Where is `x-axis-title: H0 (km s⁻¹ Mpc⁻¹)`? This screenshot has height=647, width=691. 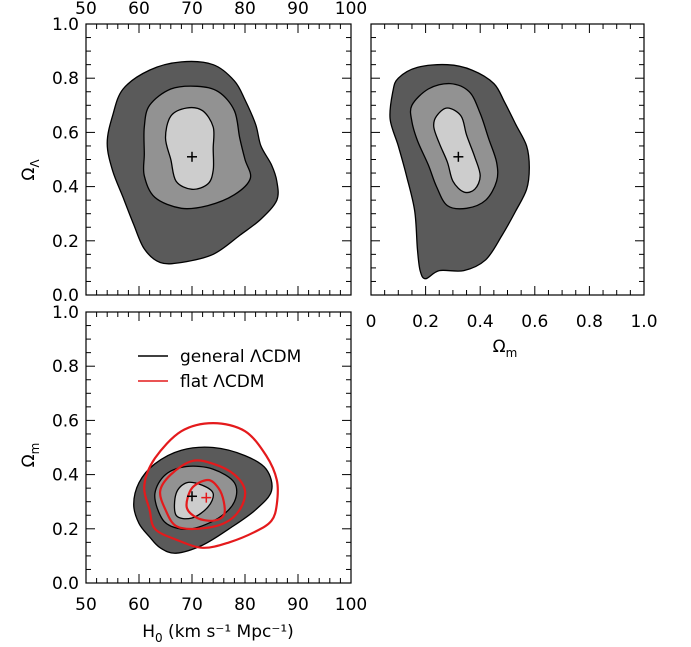
x-axis-title: H0 (km s⁻¹ Mpc⁻¹) is located at coordinates (218, 633).